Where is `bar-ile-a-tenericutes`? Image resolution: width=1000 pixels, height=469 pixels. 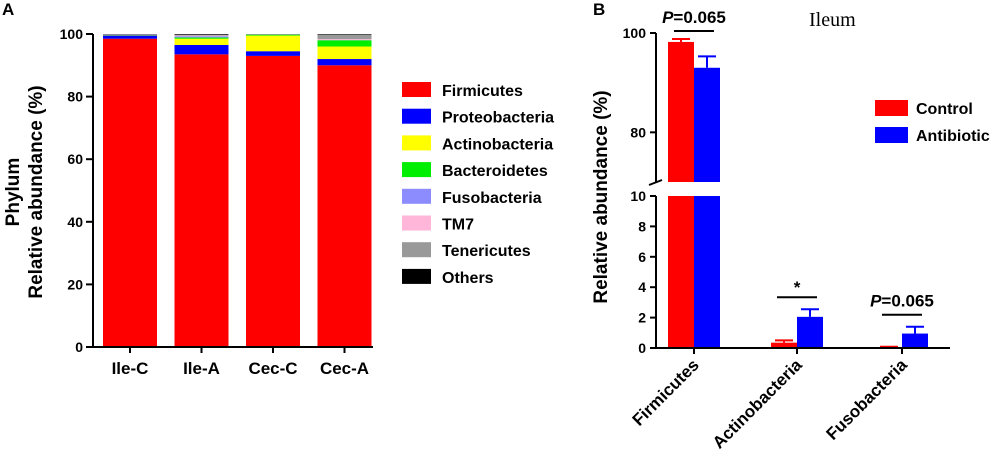 bar-ile-a-tenericutes is located at coordinates (201, 35).